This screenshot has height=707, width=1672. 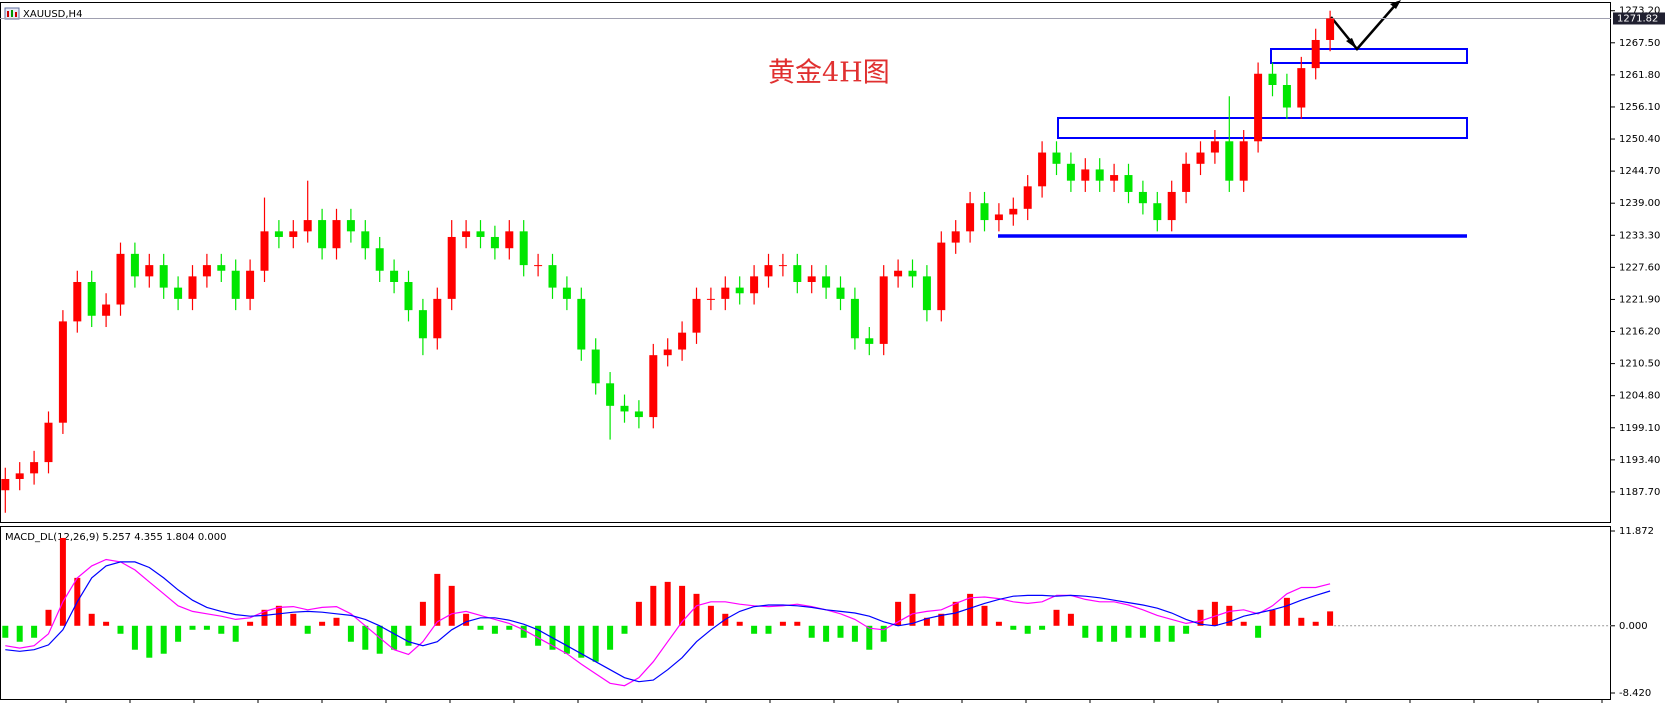 I want to click on annotations, so click(x=1233, y=119).